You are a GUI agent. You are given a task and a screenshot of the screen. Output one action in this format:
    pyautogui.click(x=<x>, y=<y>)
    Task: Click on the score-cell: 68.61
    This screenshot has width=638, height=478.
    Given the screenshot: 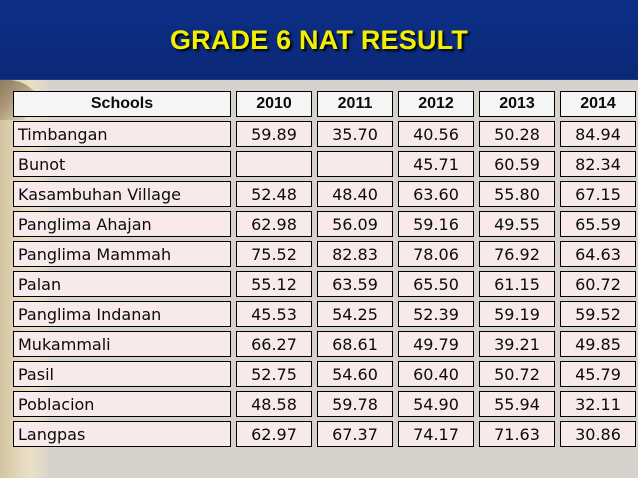 What is the action you would take?
    pyautogui.click(x=355, y=344)
    